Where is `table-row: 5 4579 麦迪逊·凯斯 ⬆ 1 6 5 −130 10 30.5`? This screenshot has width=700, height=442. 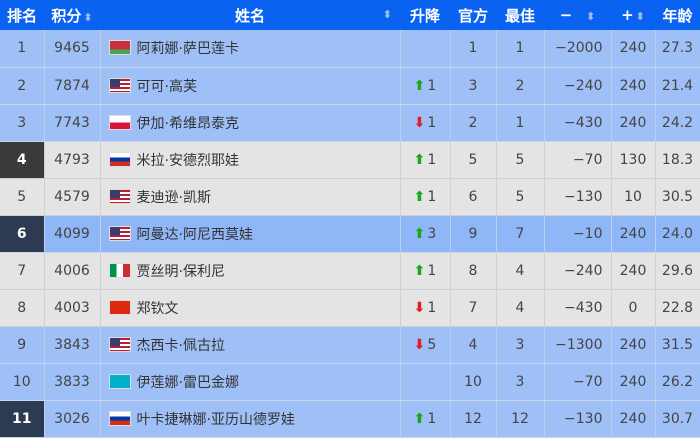
table-row: 5 4579 麦迪逊·凯斯 ⬆ 1 6 5 −130 10 30.5 is located at coordinates (350, 197).